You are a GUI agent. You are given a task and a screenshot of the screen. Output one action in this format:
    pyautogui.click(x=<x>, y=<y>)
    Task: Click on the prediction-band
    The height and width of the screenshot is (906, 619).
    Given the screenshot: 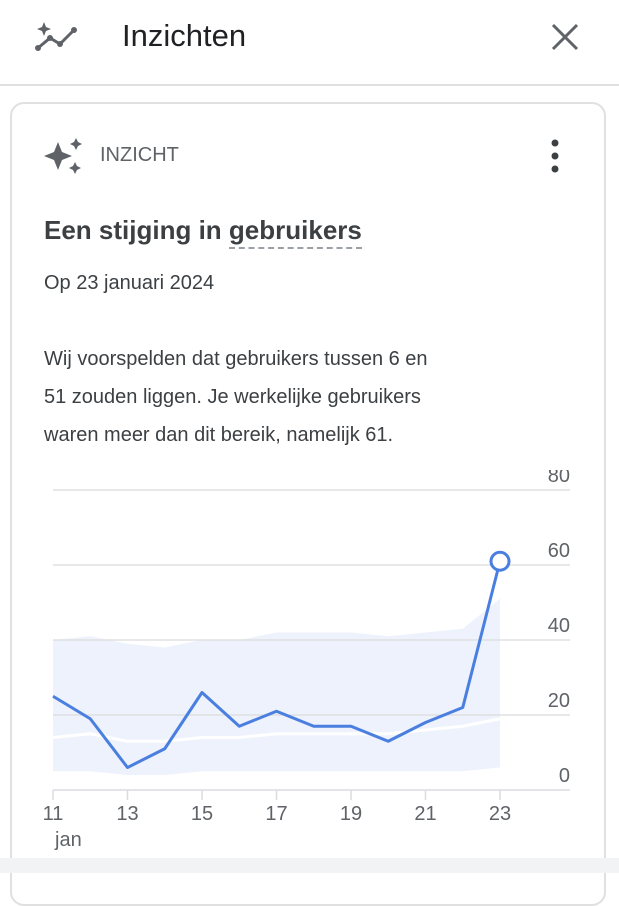 What is the action you would take?
    pyautogui.click(x=276, y=686)
    